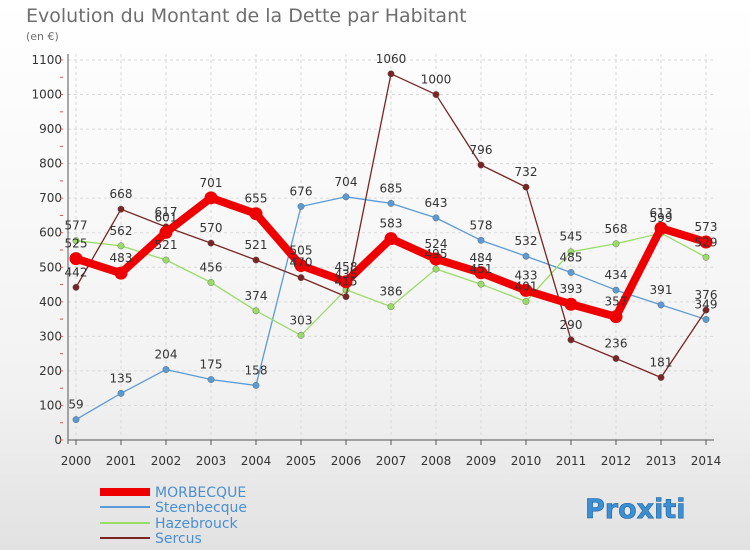  What do you see at coordinates (346, 461) in the screenshot?
I see `x-tick-label: 2006` at bounding box center [346, 461].